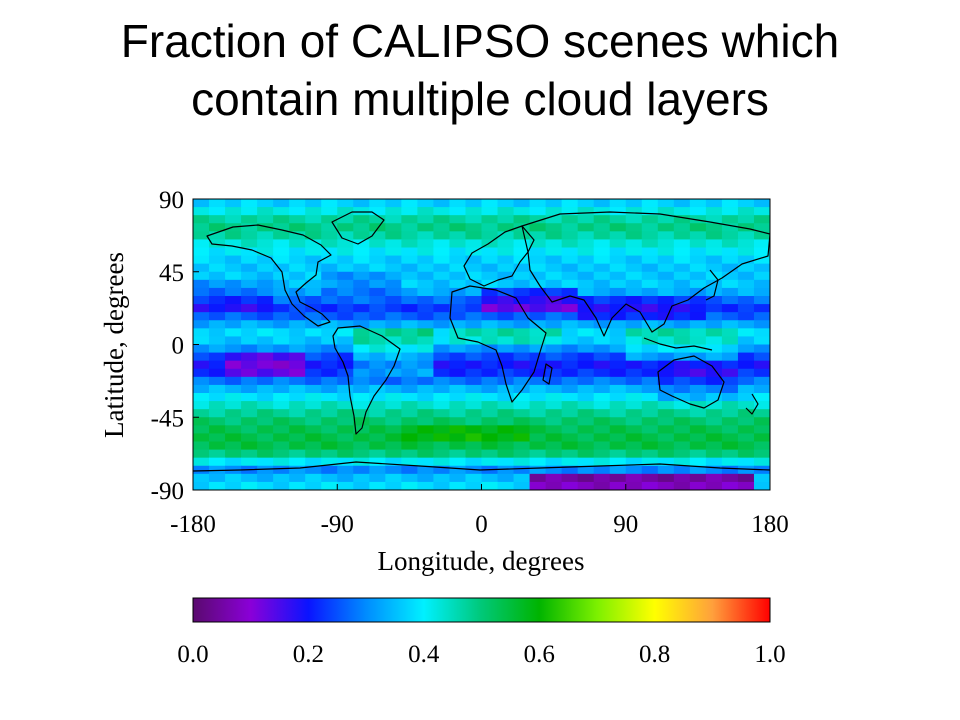 The width and height of the screenshot is (960, 720). Describe the element at coordinates (625, 524) in the screenshot. I see `x-tick-label: 90` at that location.